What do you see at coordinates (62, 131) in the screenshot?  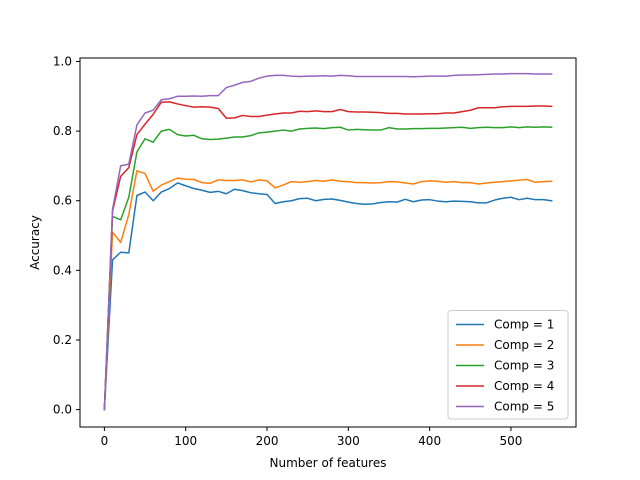 I see `y-tick-label: 0.8` at bounding box center [62, 131].